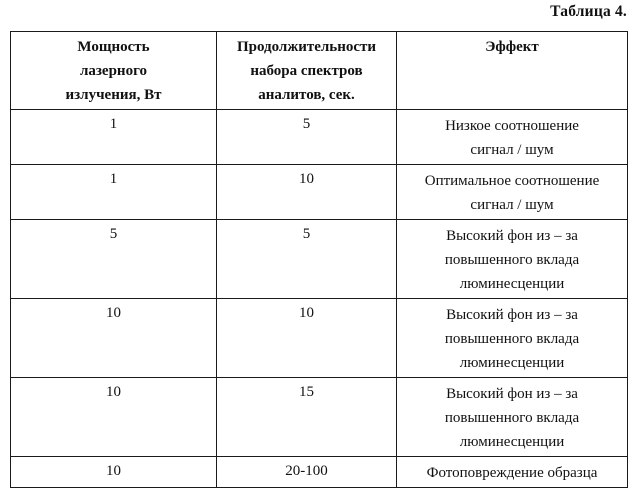 This screenshot has width=637, height=499. What do you see at coordinates (512, 137) in the screenshot?
I see `cell-effect: Низкое соотношение сигнал / шум` at bounding box center [512, 137].